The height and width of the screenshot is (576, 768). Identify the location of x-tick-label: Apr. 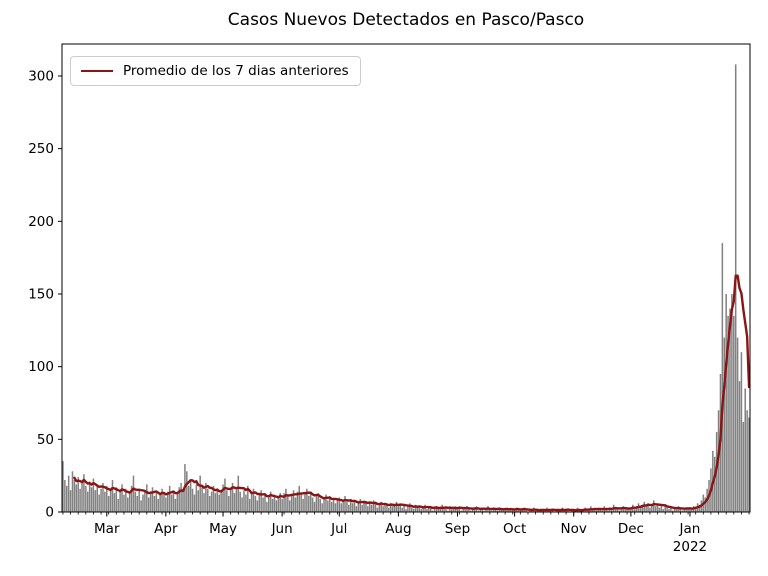
(166, 529).